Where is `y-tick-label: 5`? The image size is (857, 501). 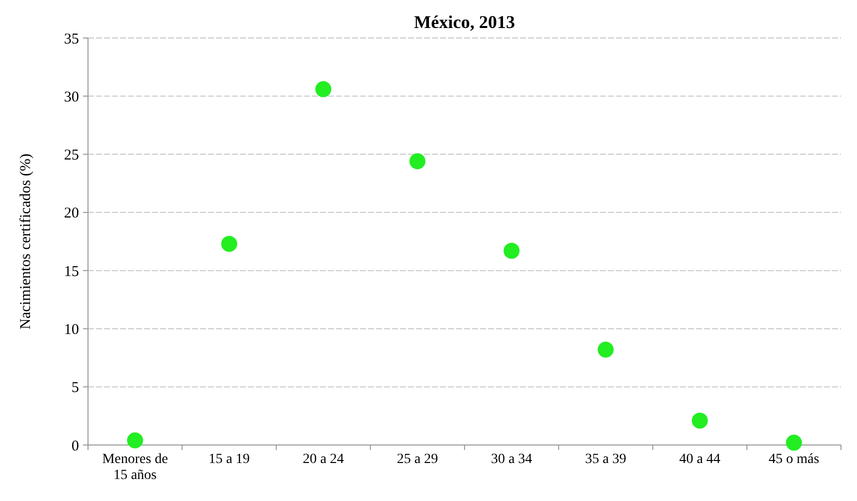 y-tick-label: 5 is located at coordinates (75, 388).